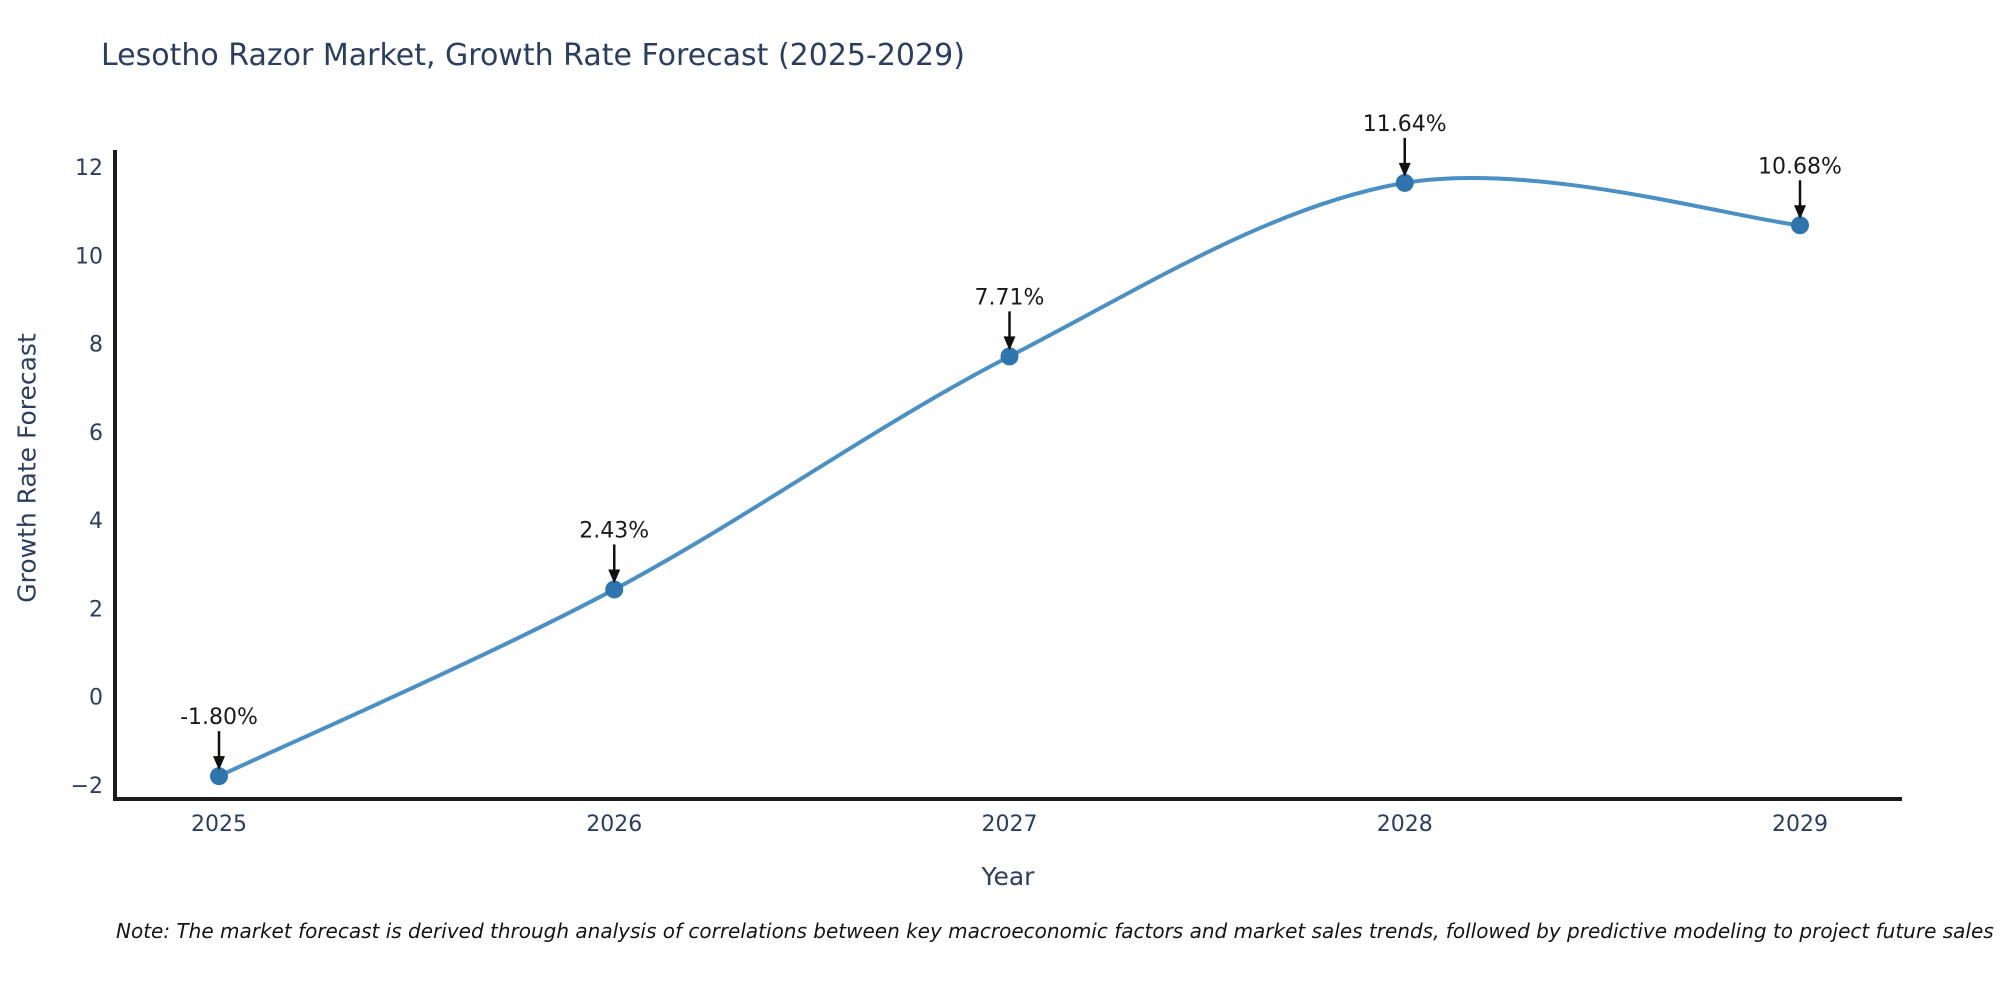  What do you see at coordinates (96, 698) in the screenshot?
I see `y-tick-label: 0` at bounding box center [96, 698].